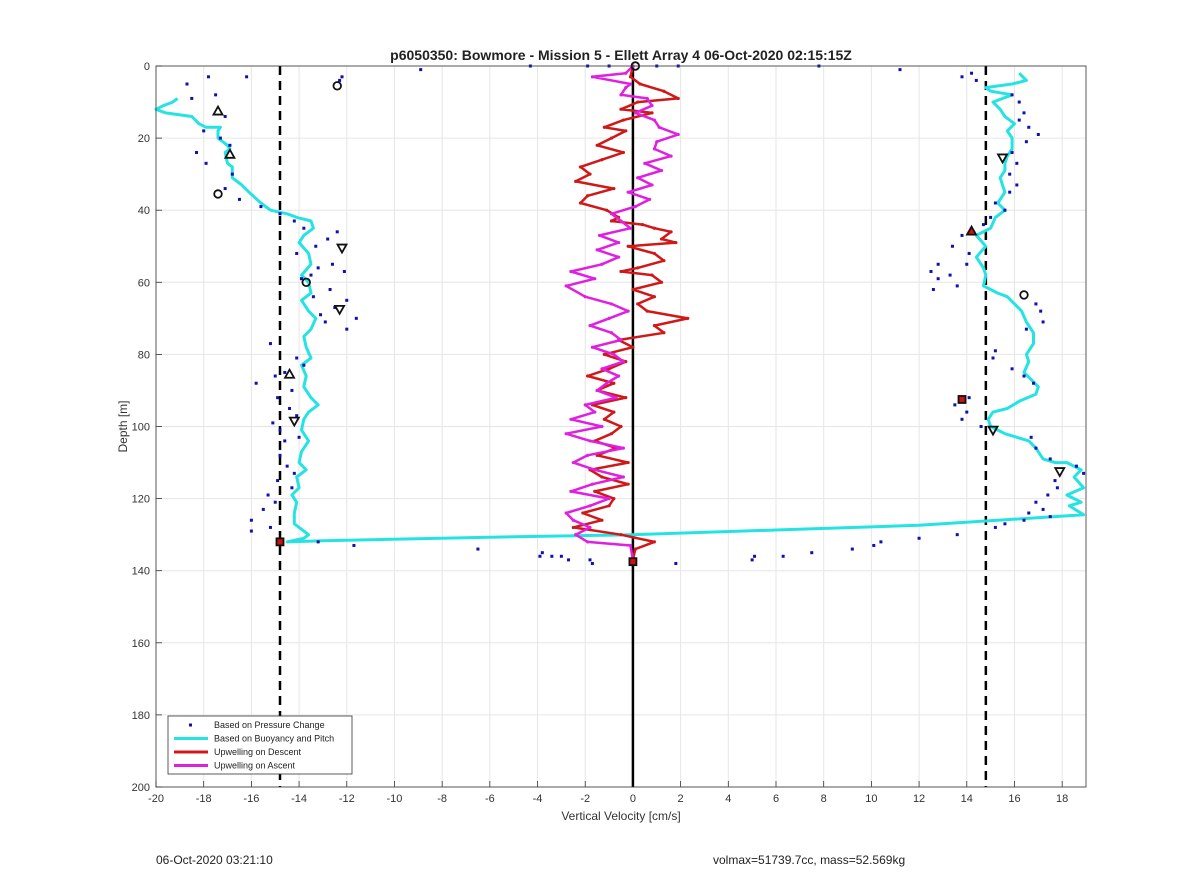 The image size is (1200, 885). What do you see at coordinates (1014, 799) in the screenshot?
I see `x-tick-label: 16` at bounding box center [1014, 799].